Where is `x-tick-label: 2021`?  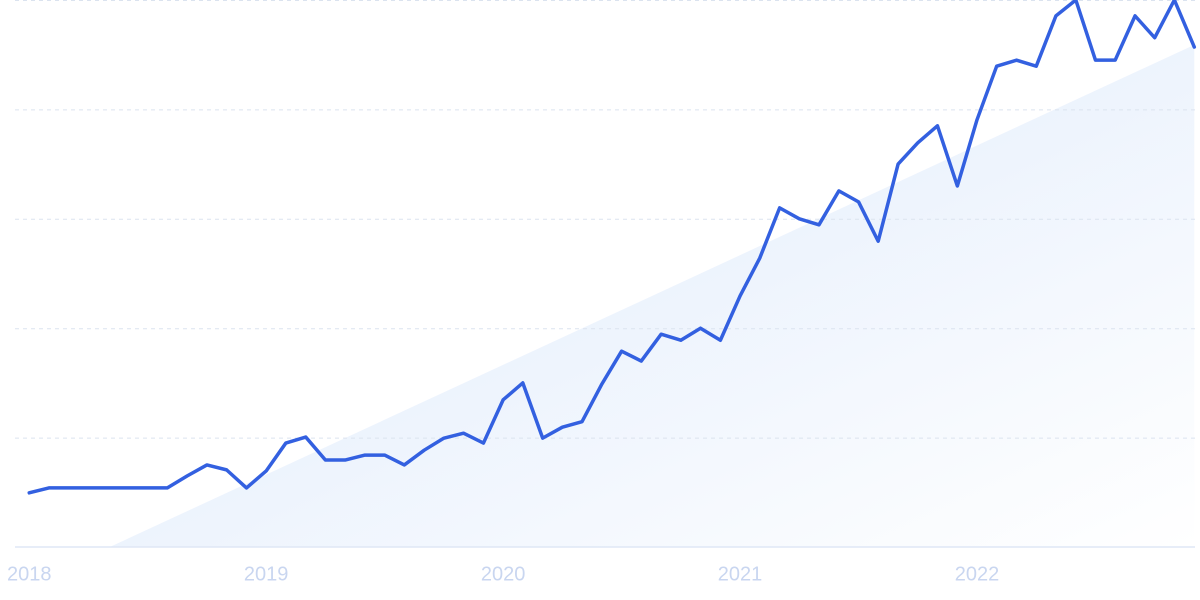
x-tick-label: 2021 is located at coordinates (740, 574).